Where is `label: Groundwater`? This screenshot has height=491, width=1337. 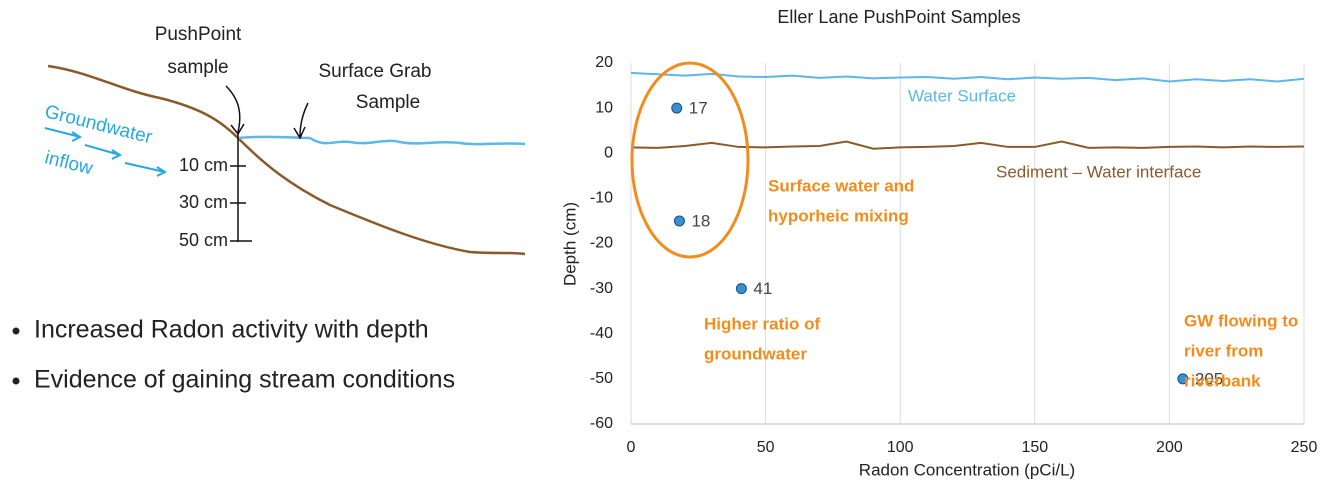
label: Groundwater is located at coordinates (99, 124).